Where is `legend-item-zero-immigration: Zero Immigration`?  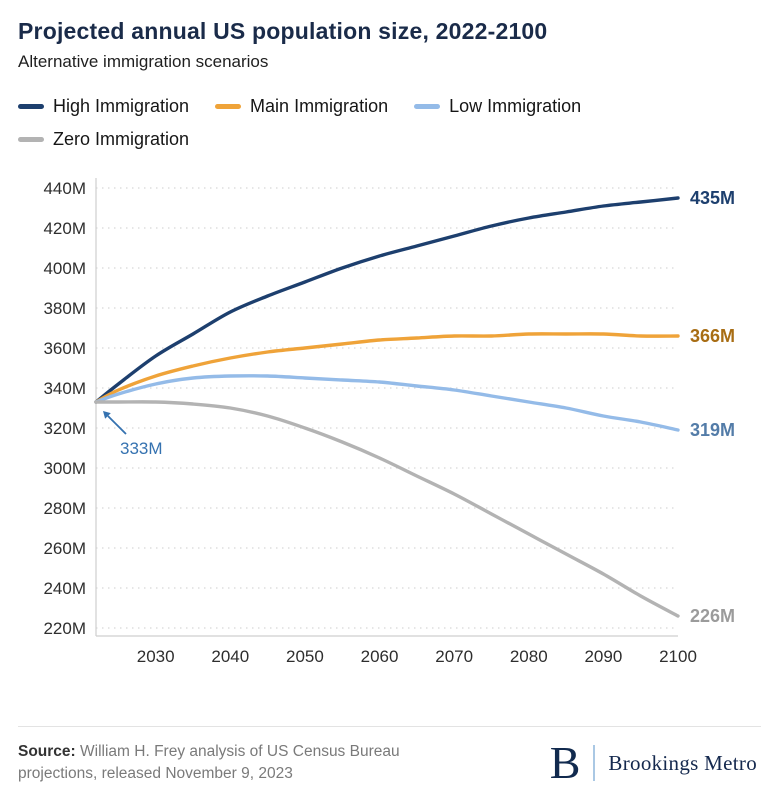
legend-item-zero-immigration: Zero Immigration is located at coordinates (103, 139).